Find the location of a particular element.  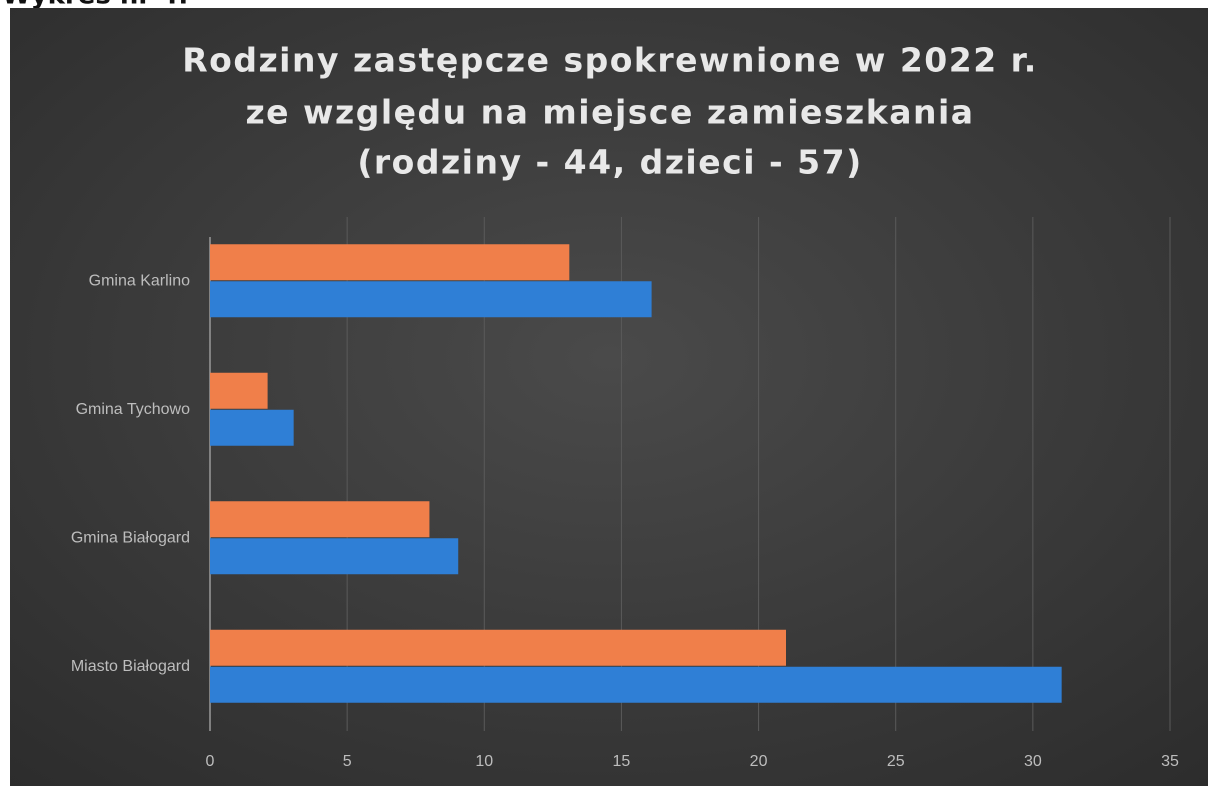

y-tick-label: Gmina Białogard is located at coordinates (130, 537).